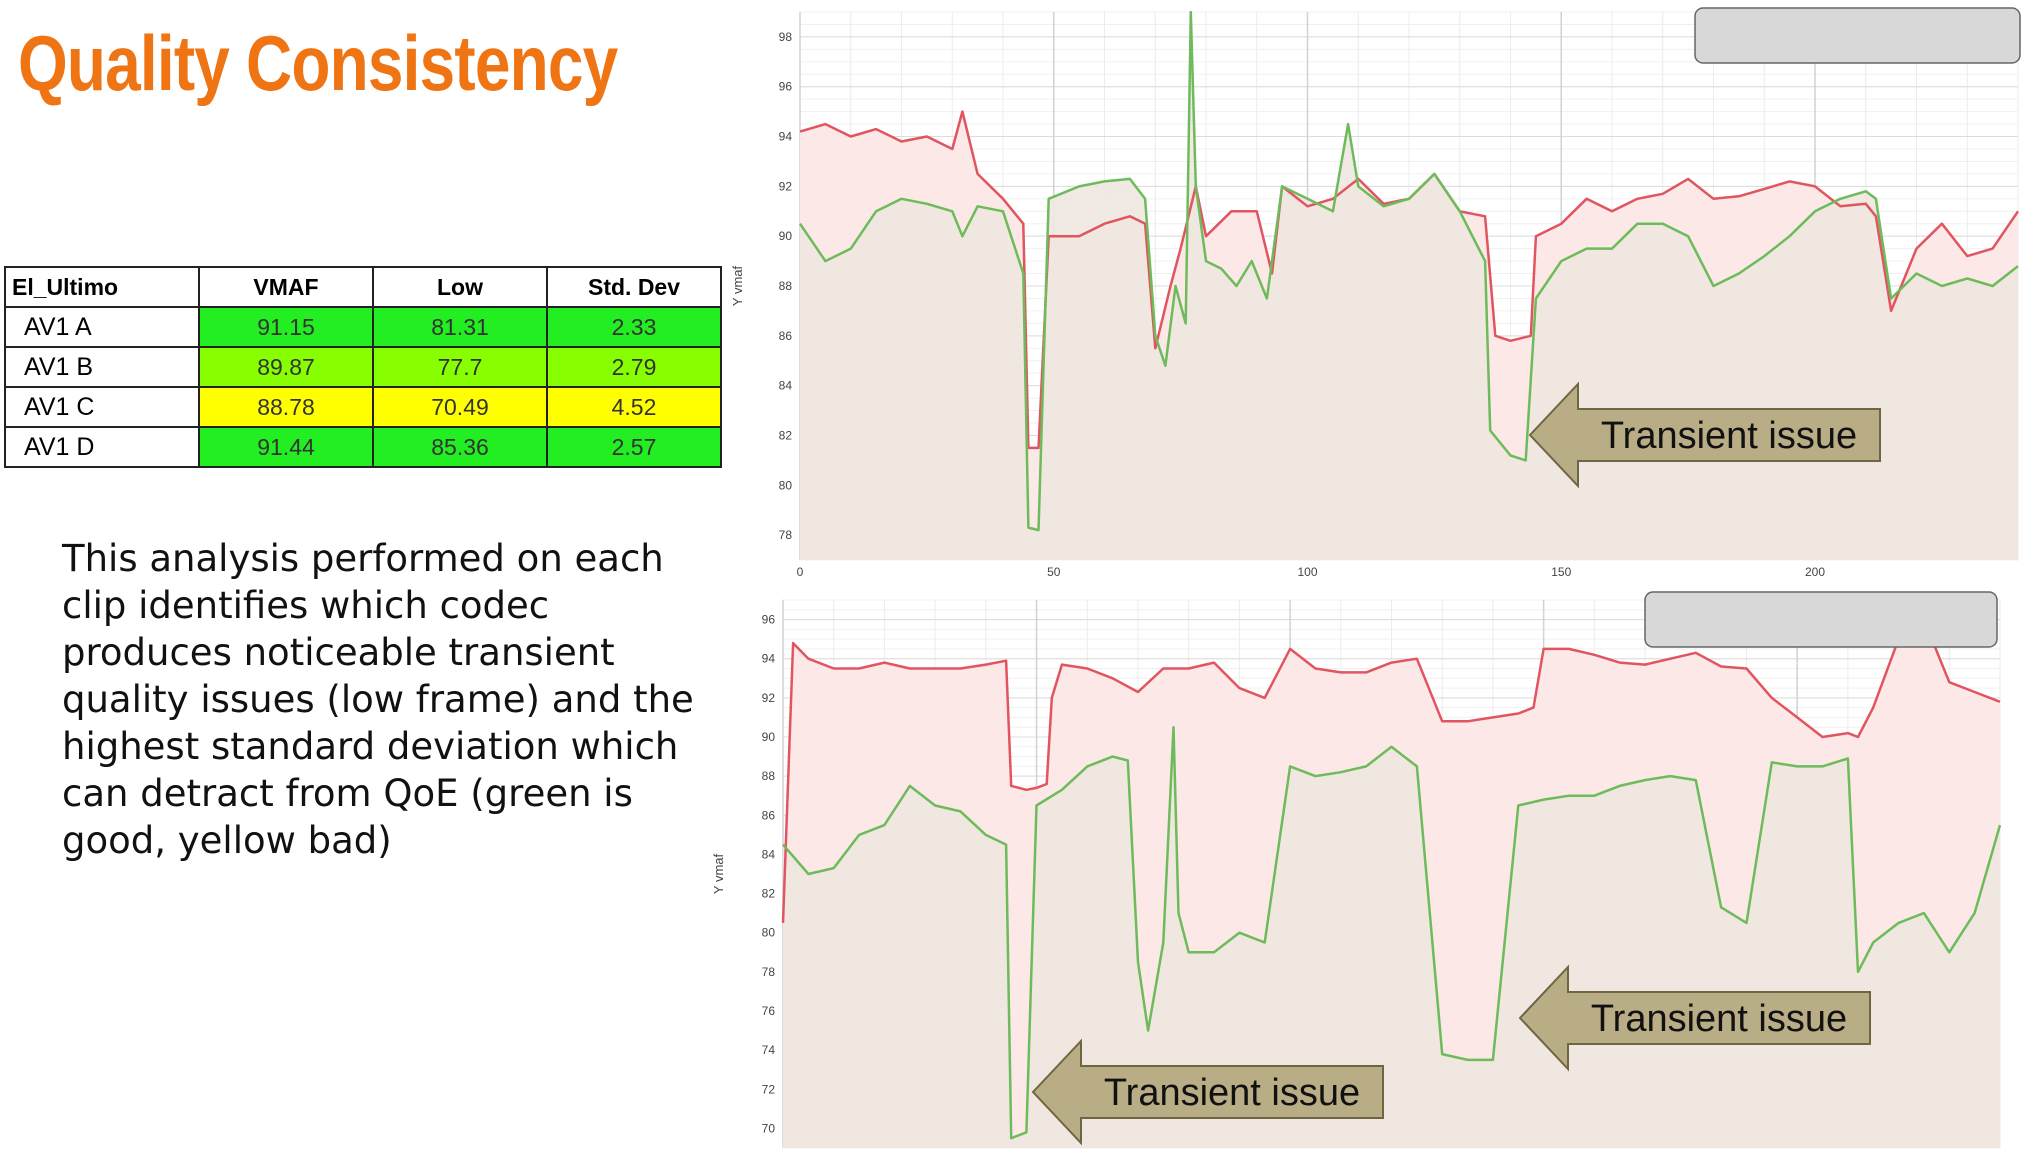 The image size is (2038, 1154). What do you see at coordinates (460, 287) in the screenshot?
I see `table-header: Low` at bounding box center [460, 287].